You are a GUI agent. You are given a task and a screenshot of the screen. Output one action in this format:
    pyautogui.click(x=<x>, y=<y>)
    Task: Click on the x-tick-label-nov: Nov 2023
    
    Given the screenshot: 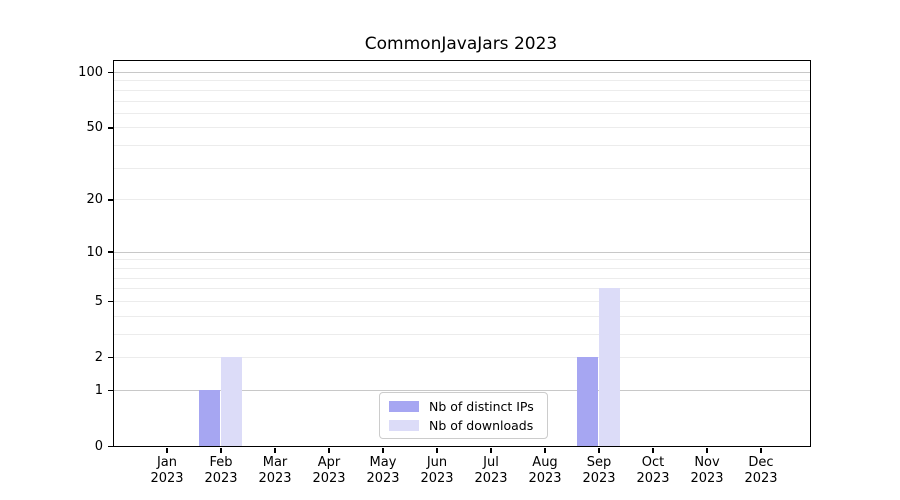 What is the action you would take?
    pyautogui.click(x=707, y=470)
    